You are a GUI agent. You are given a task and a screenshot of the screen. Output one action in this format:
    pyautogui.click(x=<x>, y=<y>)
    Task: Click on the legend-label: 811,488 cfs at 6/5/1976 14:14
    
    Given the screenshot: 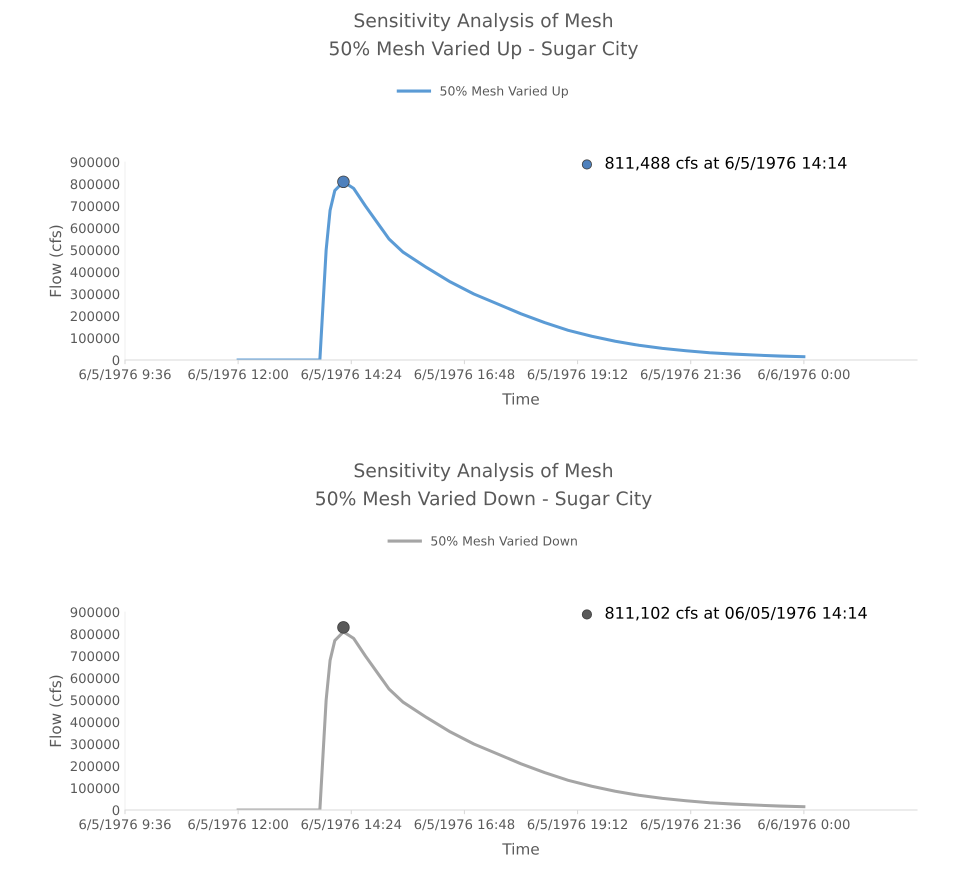 What is the action you would take?
    pyautogui.click(x=726, y=163)
    